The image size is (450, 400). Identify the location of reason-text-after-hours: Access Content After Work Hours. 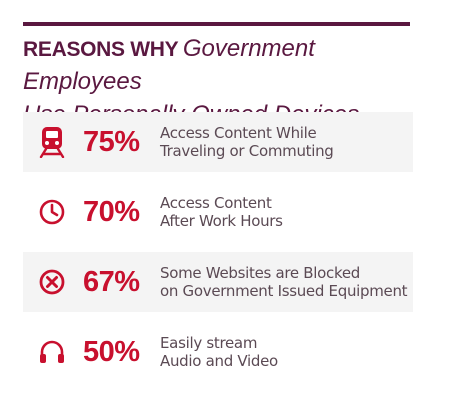
(221, 212).